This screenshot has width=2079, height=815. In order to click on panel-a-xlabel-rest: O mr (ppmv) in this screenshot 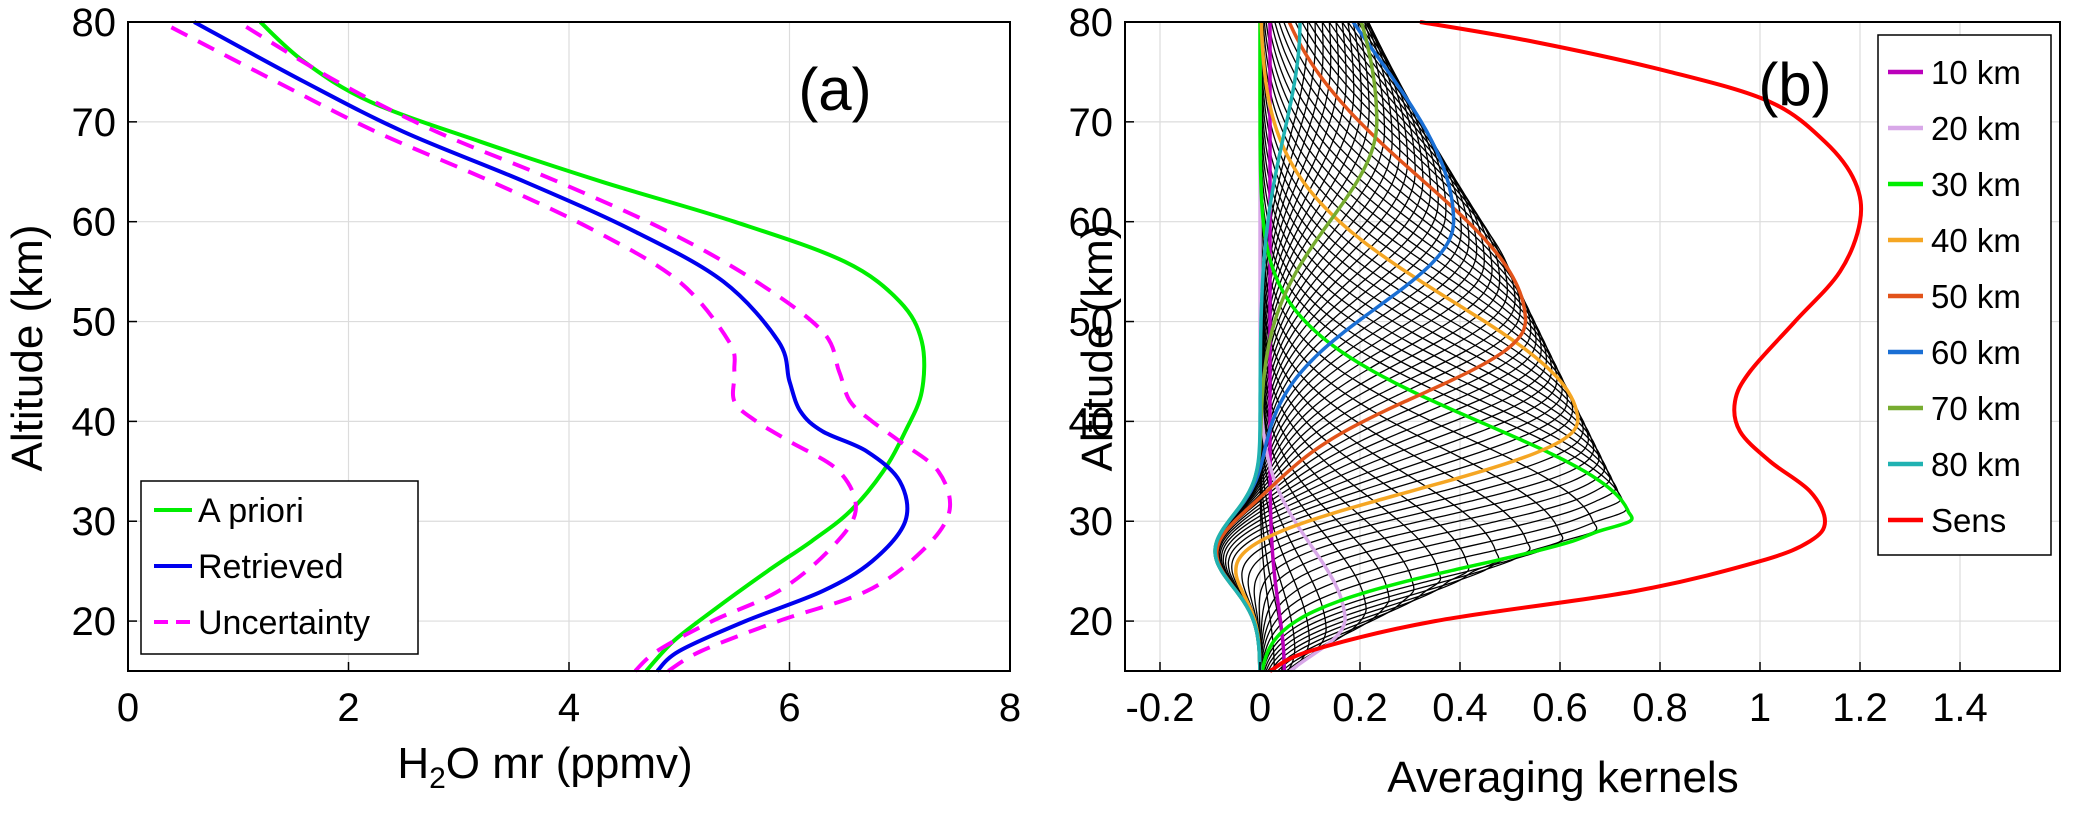, I will do `click(569, 763)`.